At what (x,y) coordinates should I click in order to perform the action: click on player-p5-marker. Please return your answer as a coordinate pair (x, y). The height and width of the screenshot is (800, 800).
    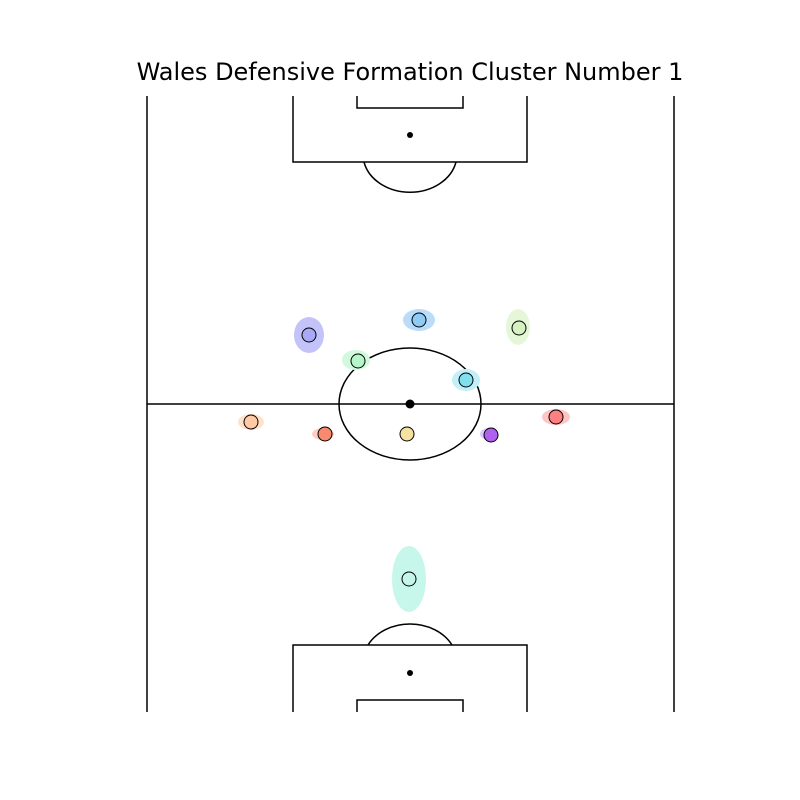
    Looking at the image, I should click on (556, 417).